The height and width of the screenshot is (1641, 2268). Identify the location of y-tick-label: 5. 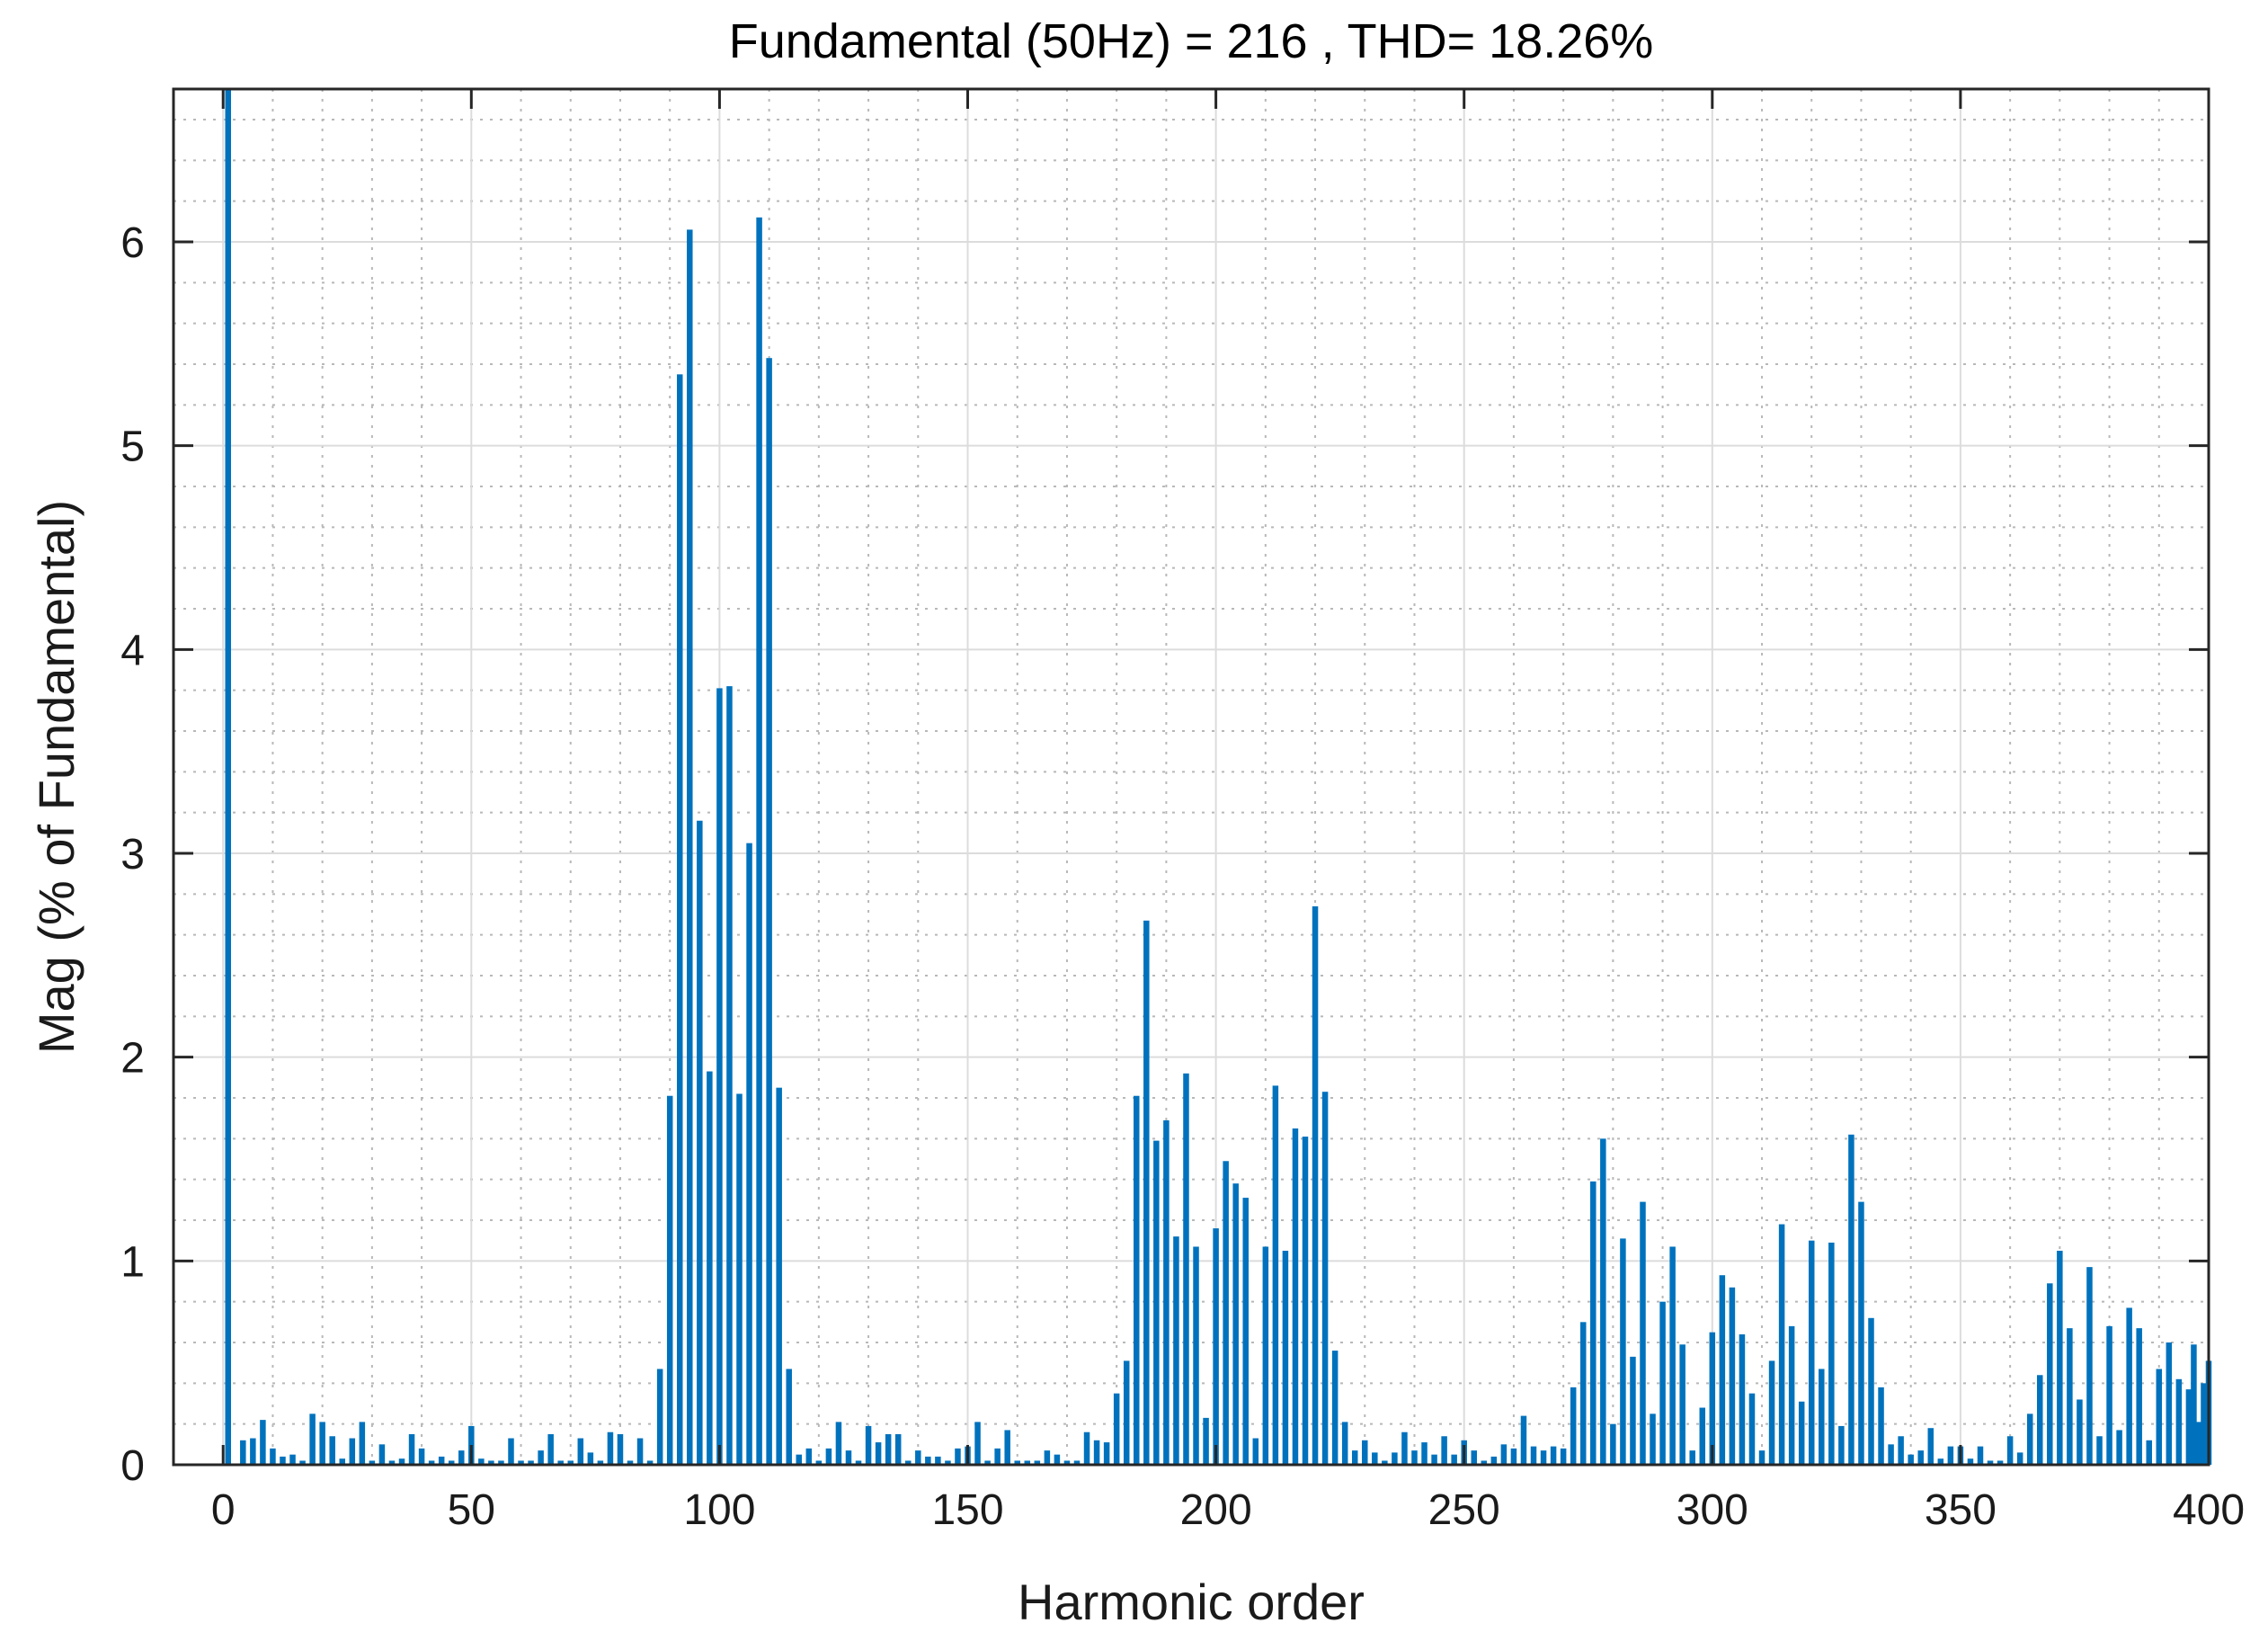
(132, 447).